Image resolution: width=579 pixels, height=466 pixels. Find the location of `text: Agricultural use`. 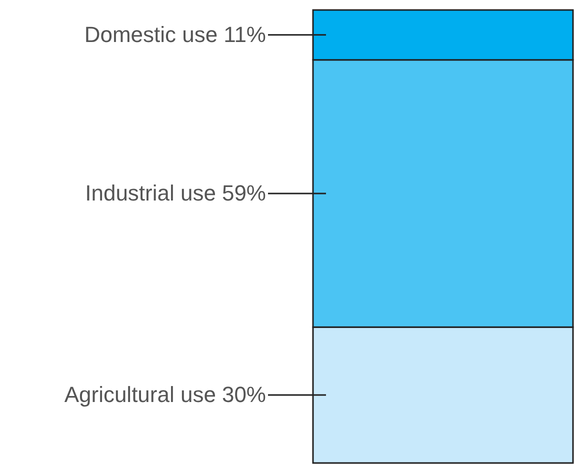

text: Agricultural use is located at coordinates (140, 395).